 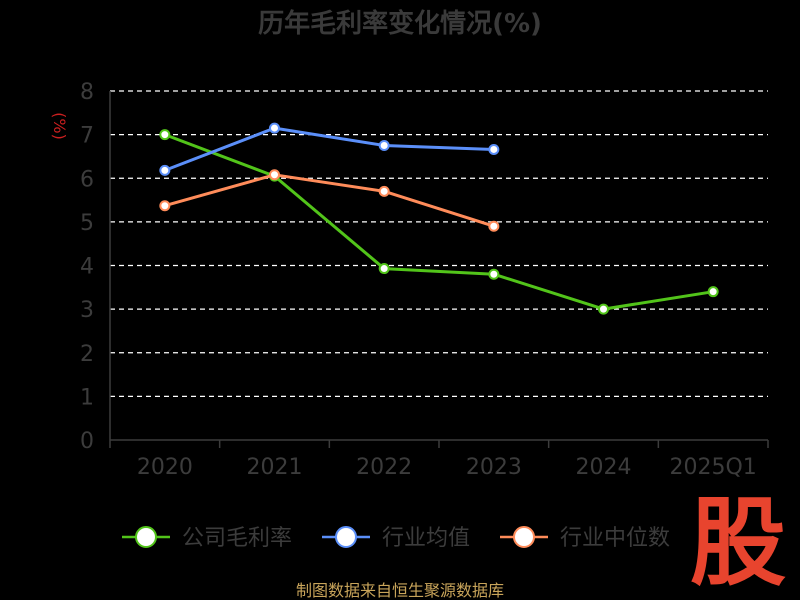 I want to click on x-tick-label: 2022, so click(x=384, y=467).